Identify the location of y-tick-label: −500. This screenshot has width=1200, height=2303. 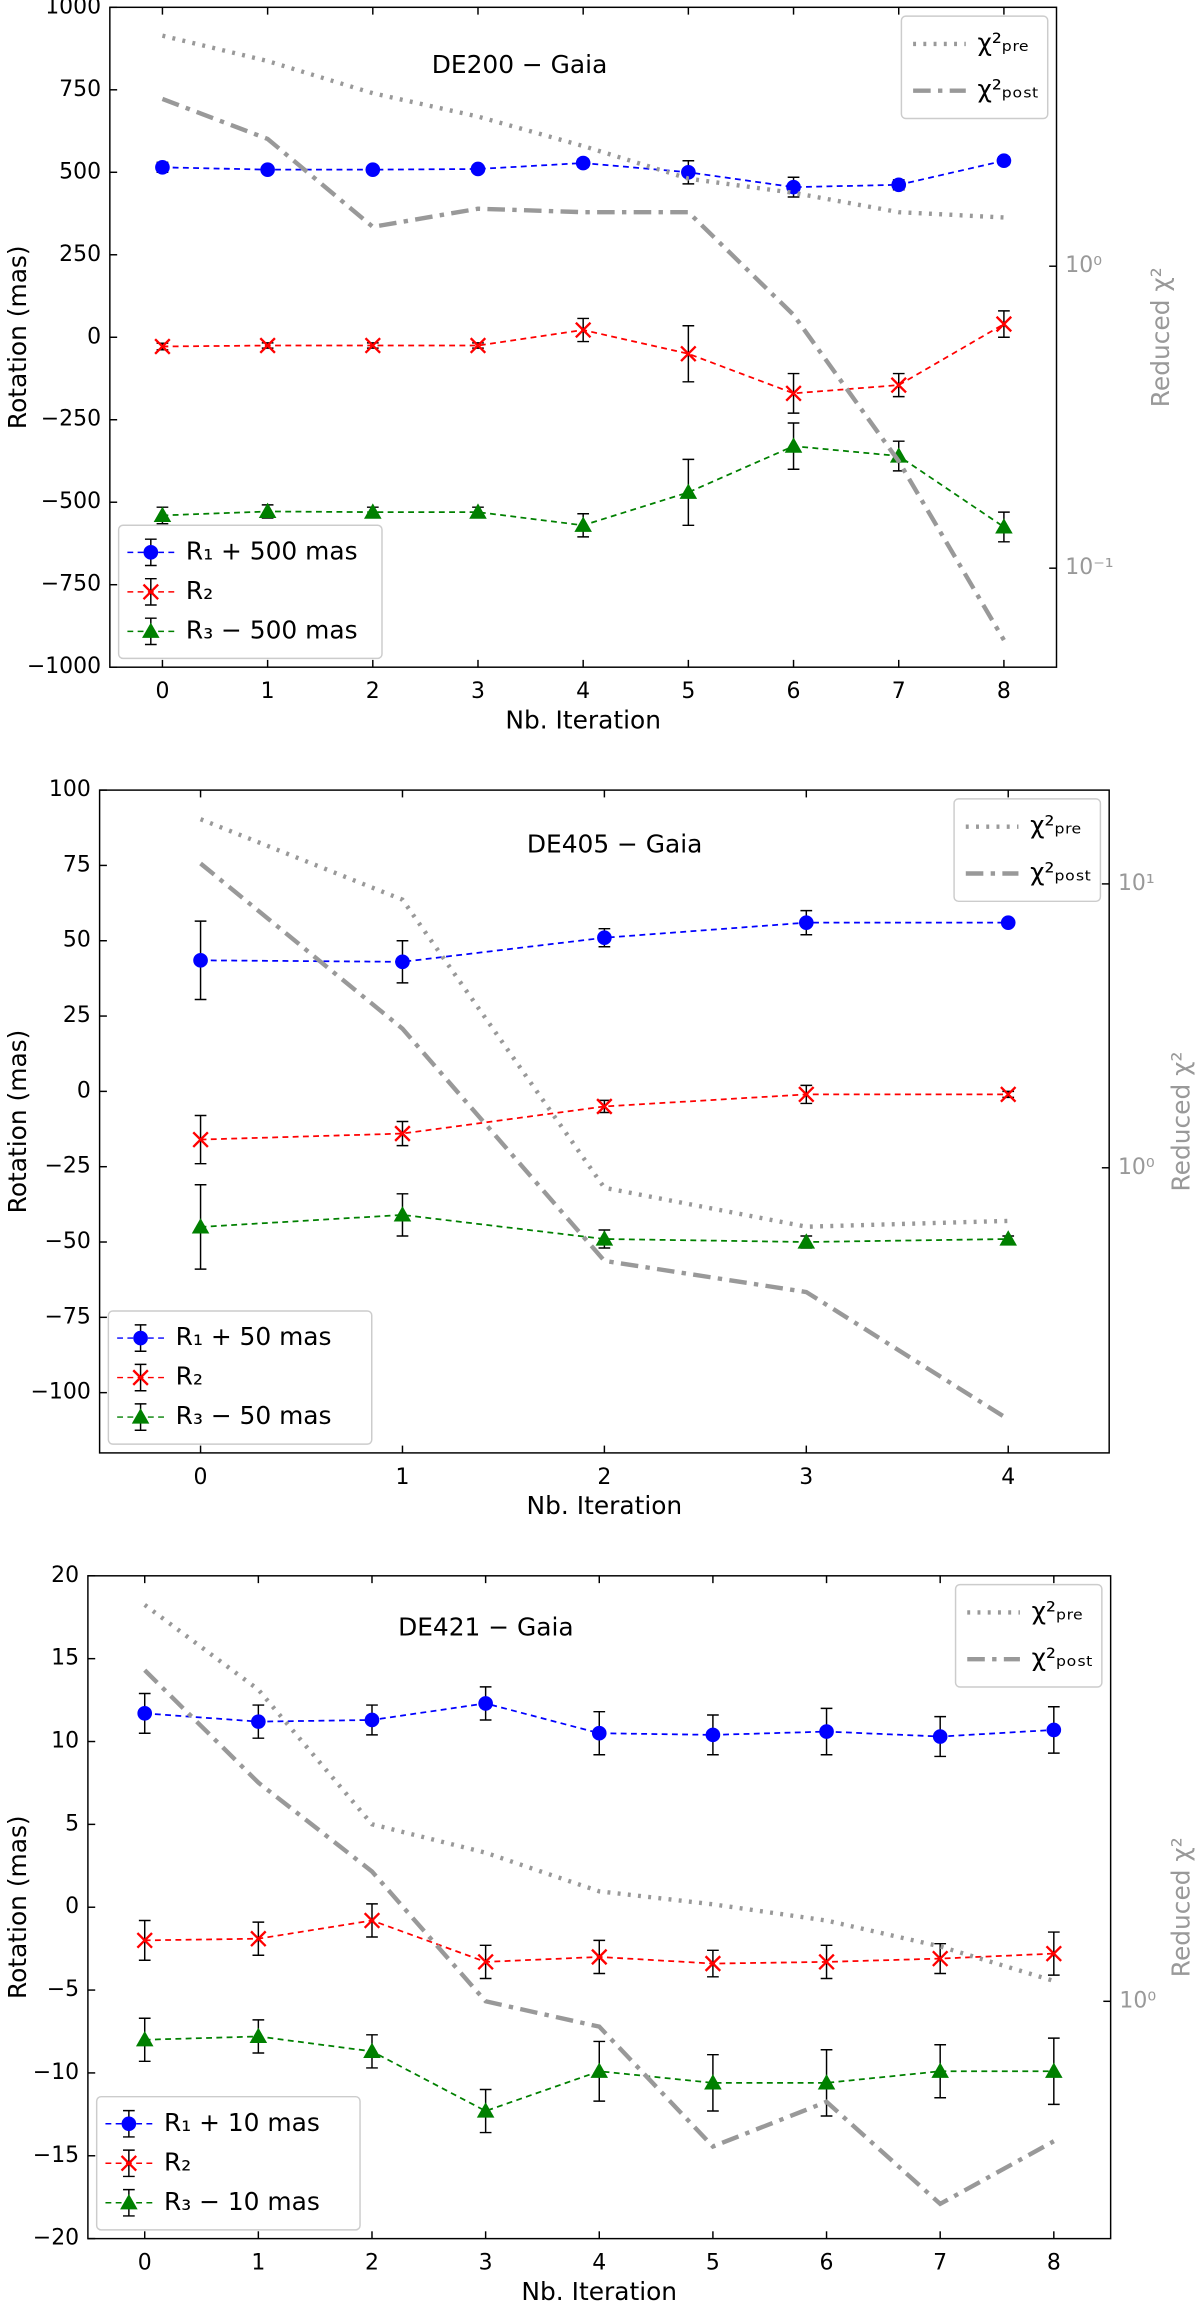
(71, 501).